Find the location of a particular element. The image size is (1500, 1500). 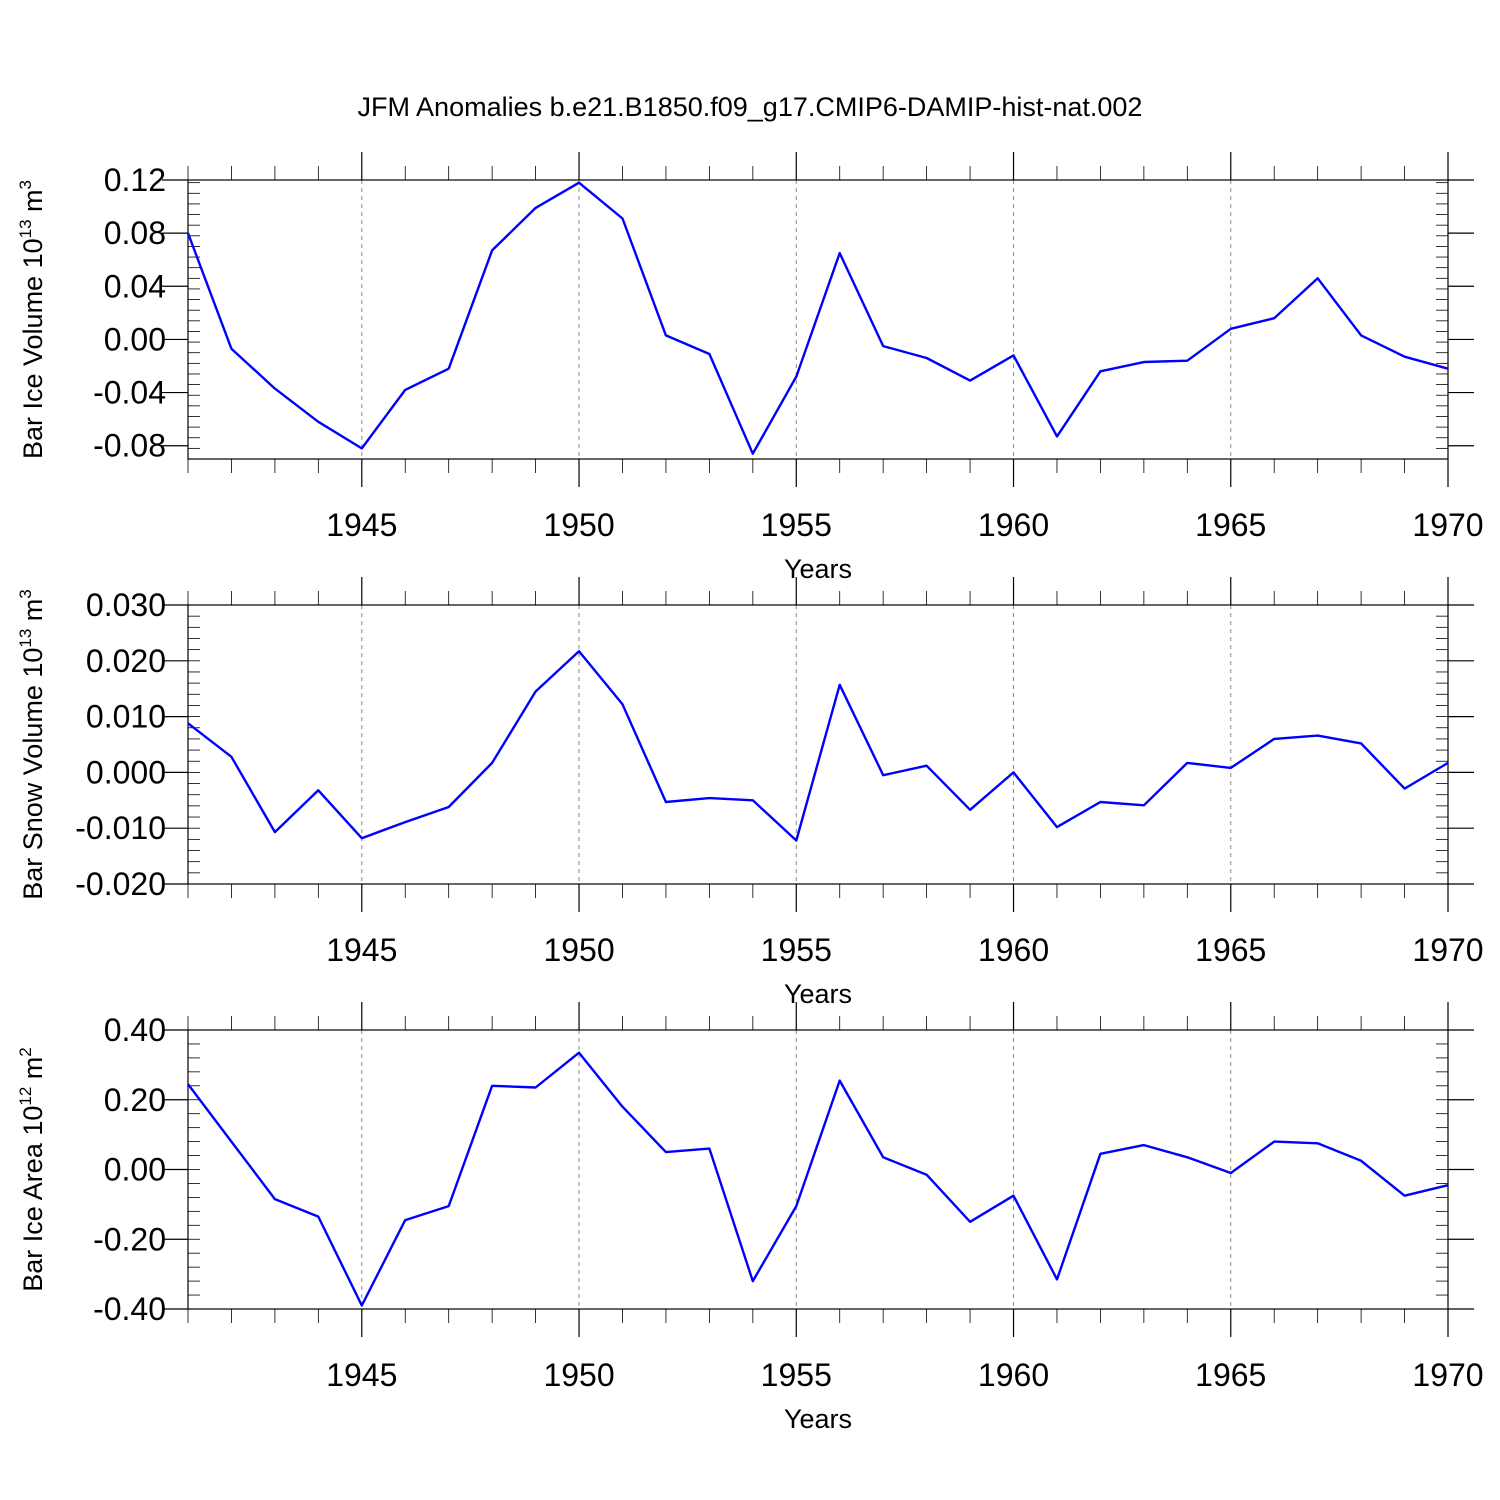

y-axis-label-ylabel: Bar Snow Volume 10 is located at coordinates (33, 774).